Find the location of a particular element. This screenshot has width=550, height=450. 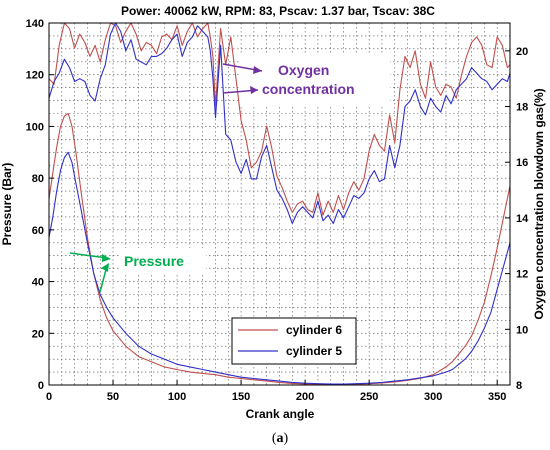

x-tick-label: 50 is located at coordinates (113, 397).